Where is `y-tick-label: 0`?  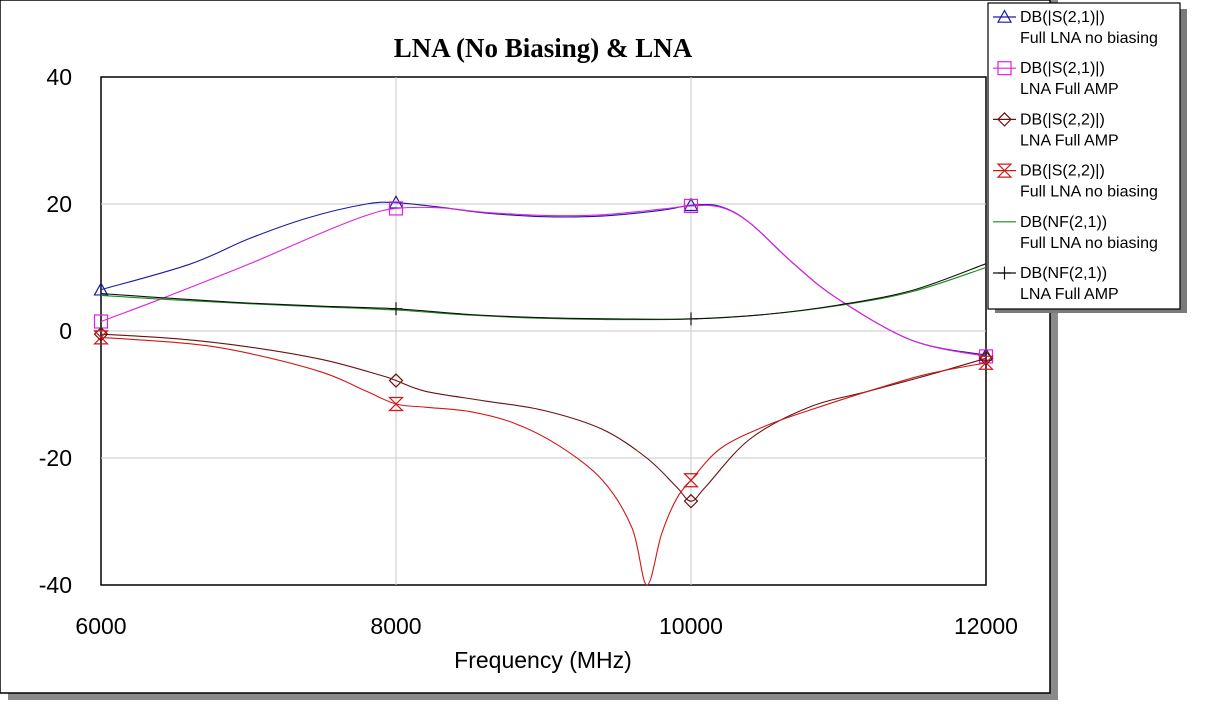 y-tick-label: 0 is located at coordinates (65, 331).